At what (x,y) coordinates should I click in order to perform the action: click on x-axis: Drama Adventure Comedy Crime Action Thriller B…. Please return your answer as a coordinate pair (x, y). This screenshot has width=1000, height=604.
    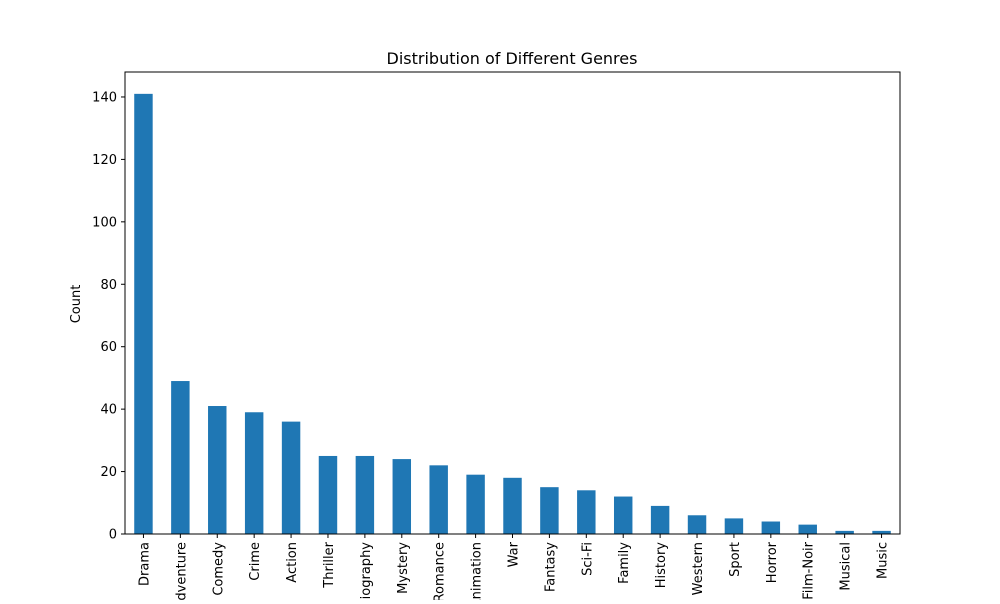
    Looking at the image, I should click on (514, 569).